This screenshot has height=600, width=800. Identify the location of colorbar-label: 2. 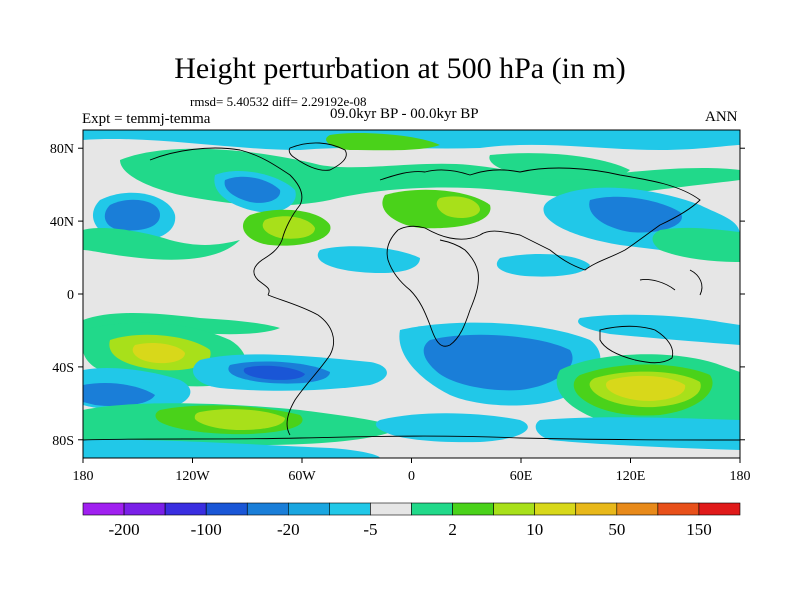
(452, 529).